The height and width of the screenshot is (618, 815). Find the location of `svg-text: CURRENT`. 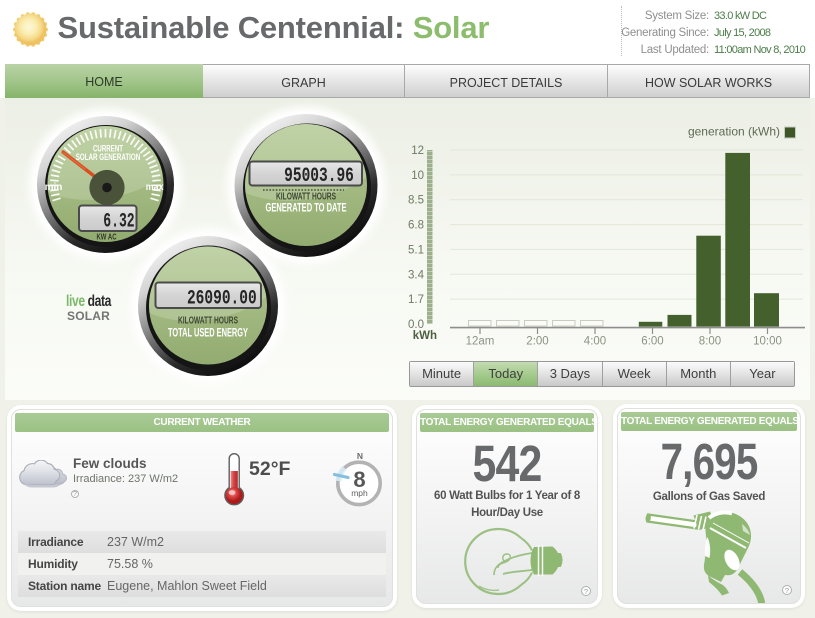

svg-text: CURRENT is located at coordinates (108, 149).